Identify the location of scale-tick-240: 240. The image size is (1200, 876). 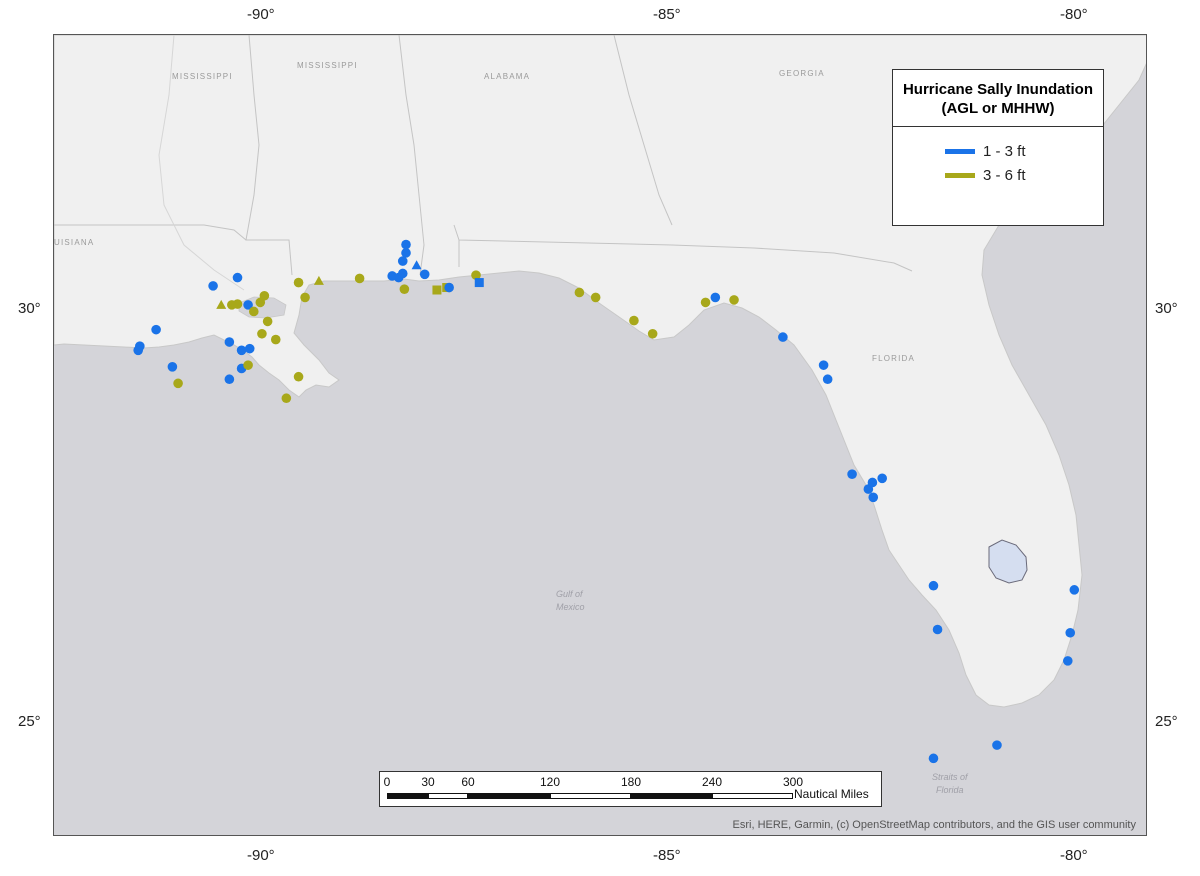
(712, 782).